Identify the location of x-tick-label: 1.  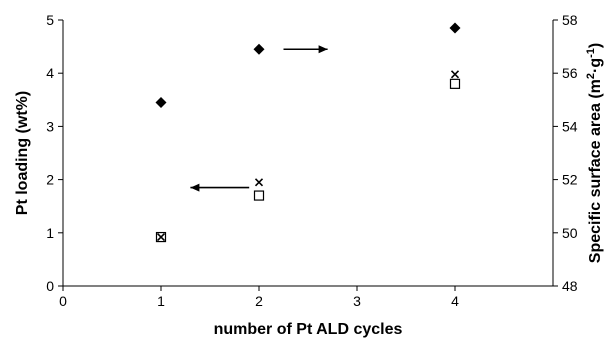
(161, 301).